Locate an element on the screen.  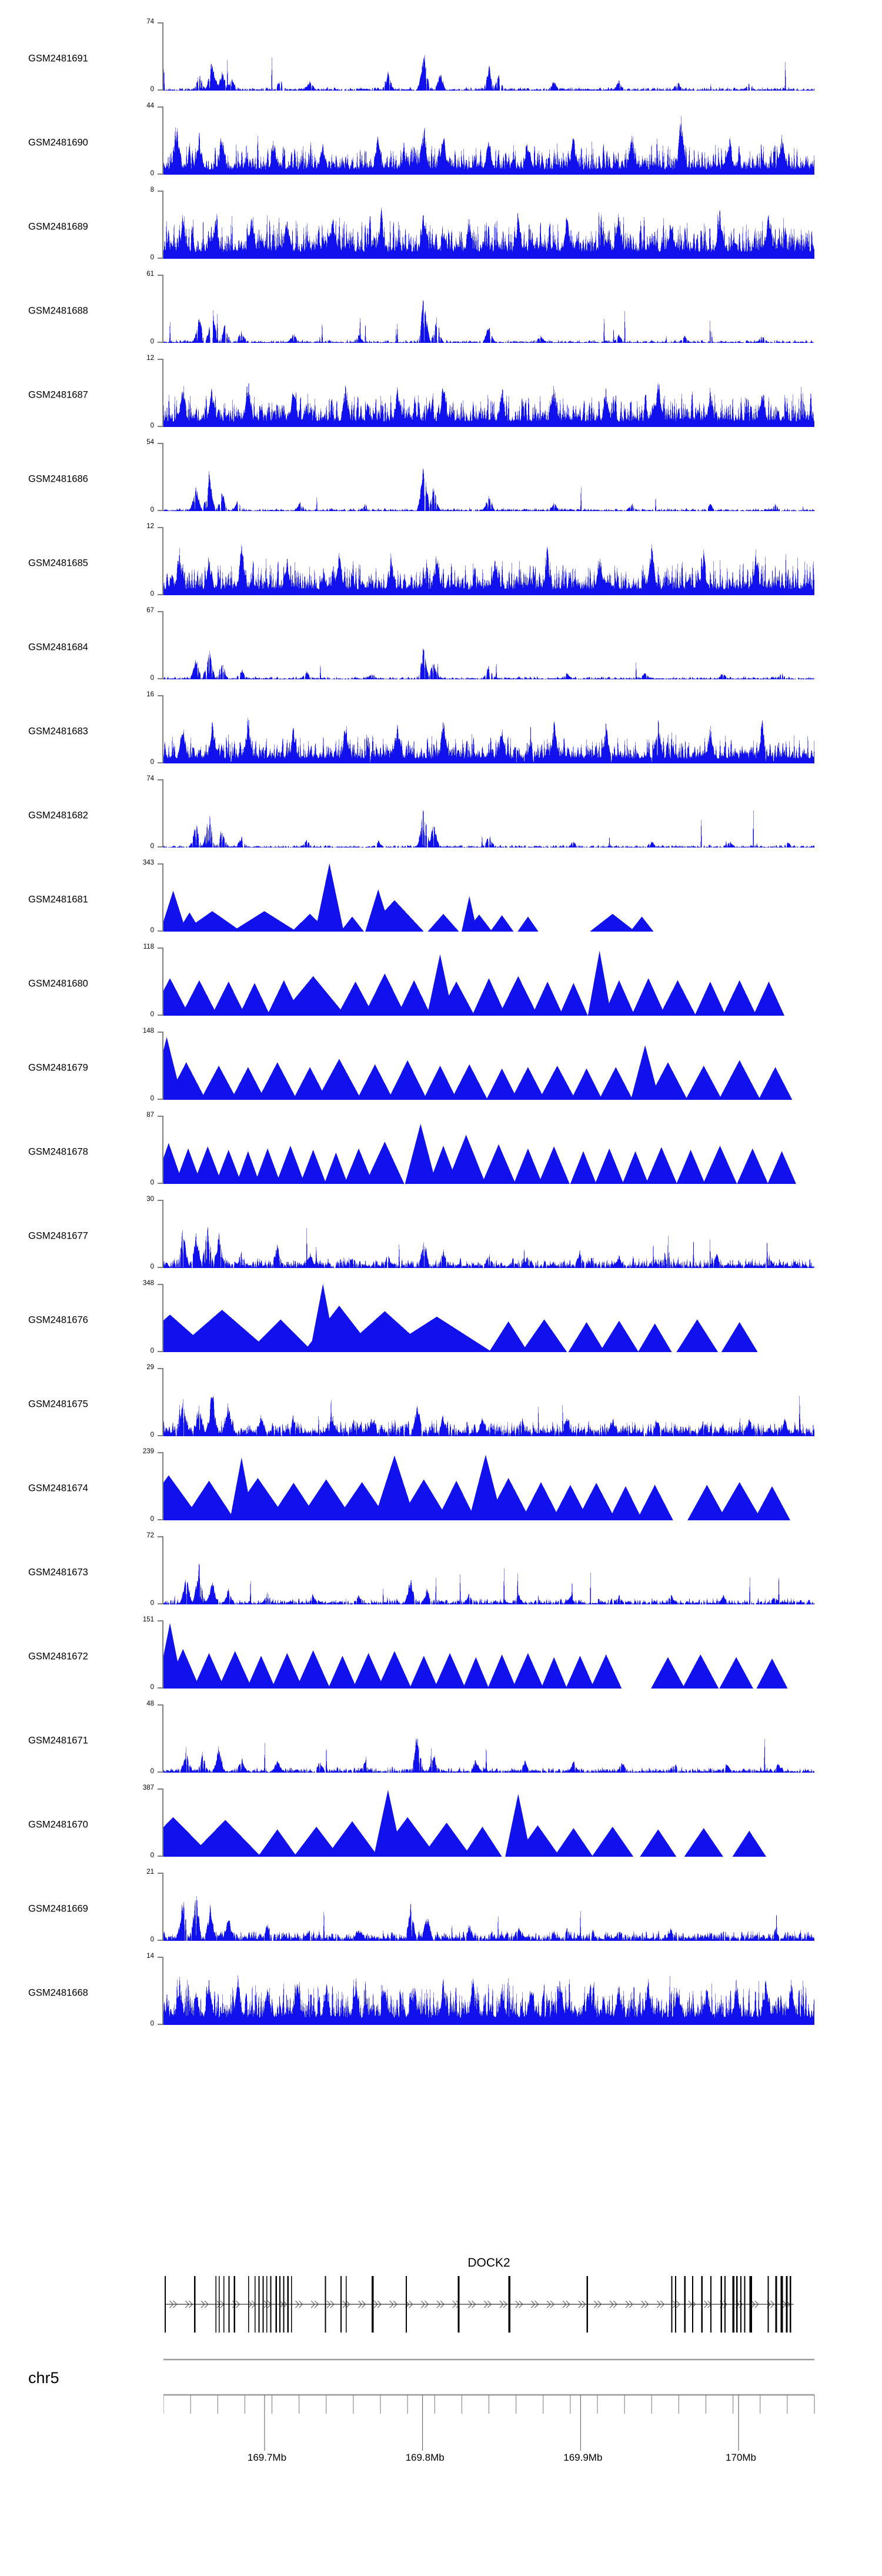
axis-max-value: 16 is located at coordinates (150, 694).